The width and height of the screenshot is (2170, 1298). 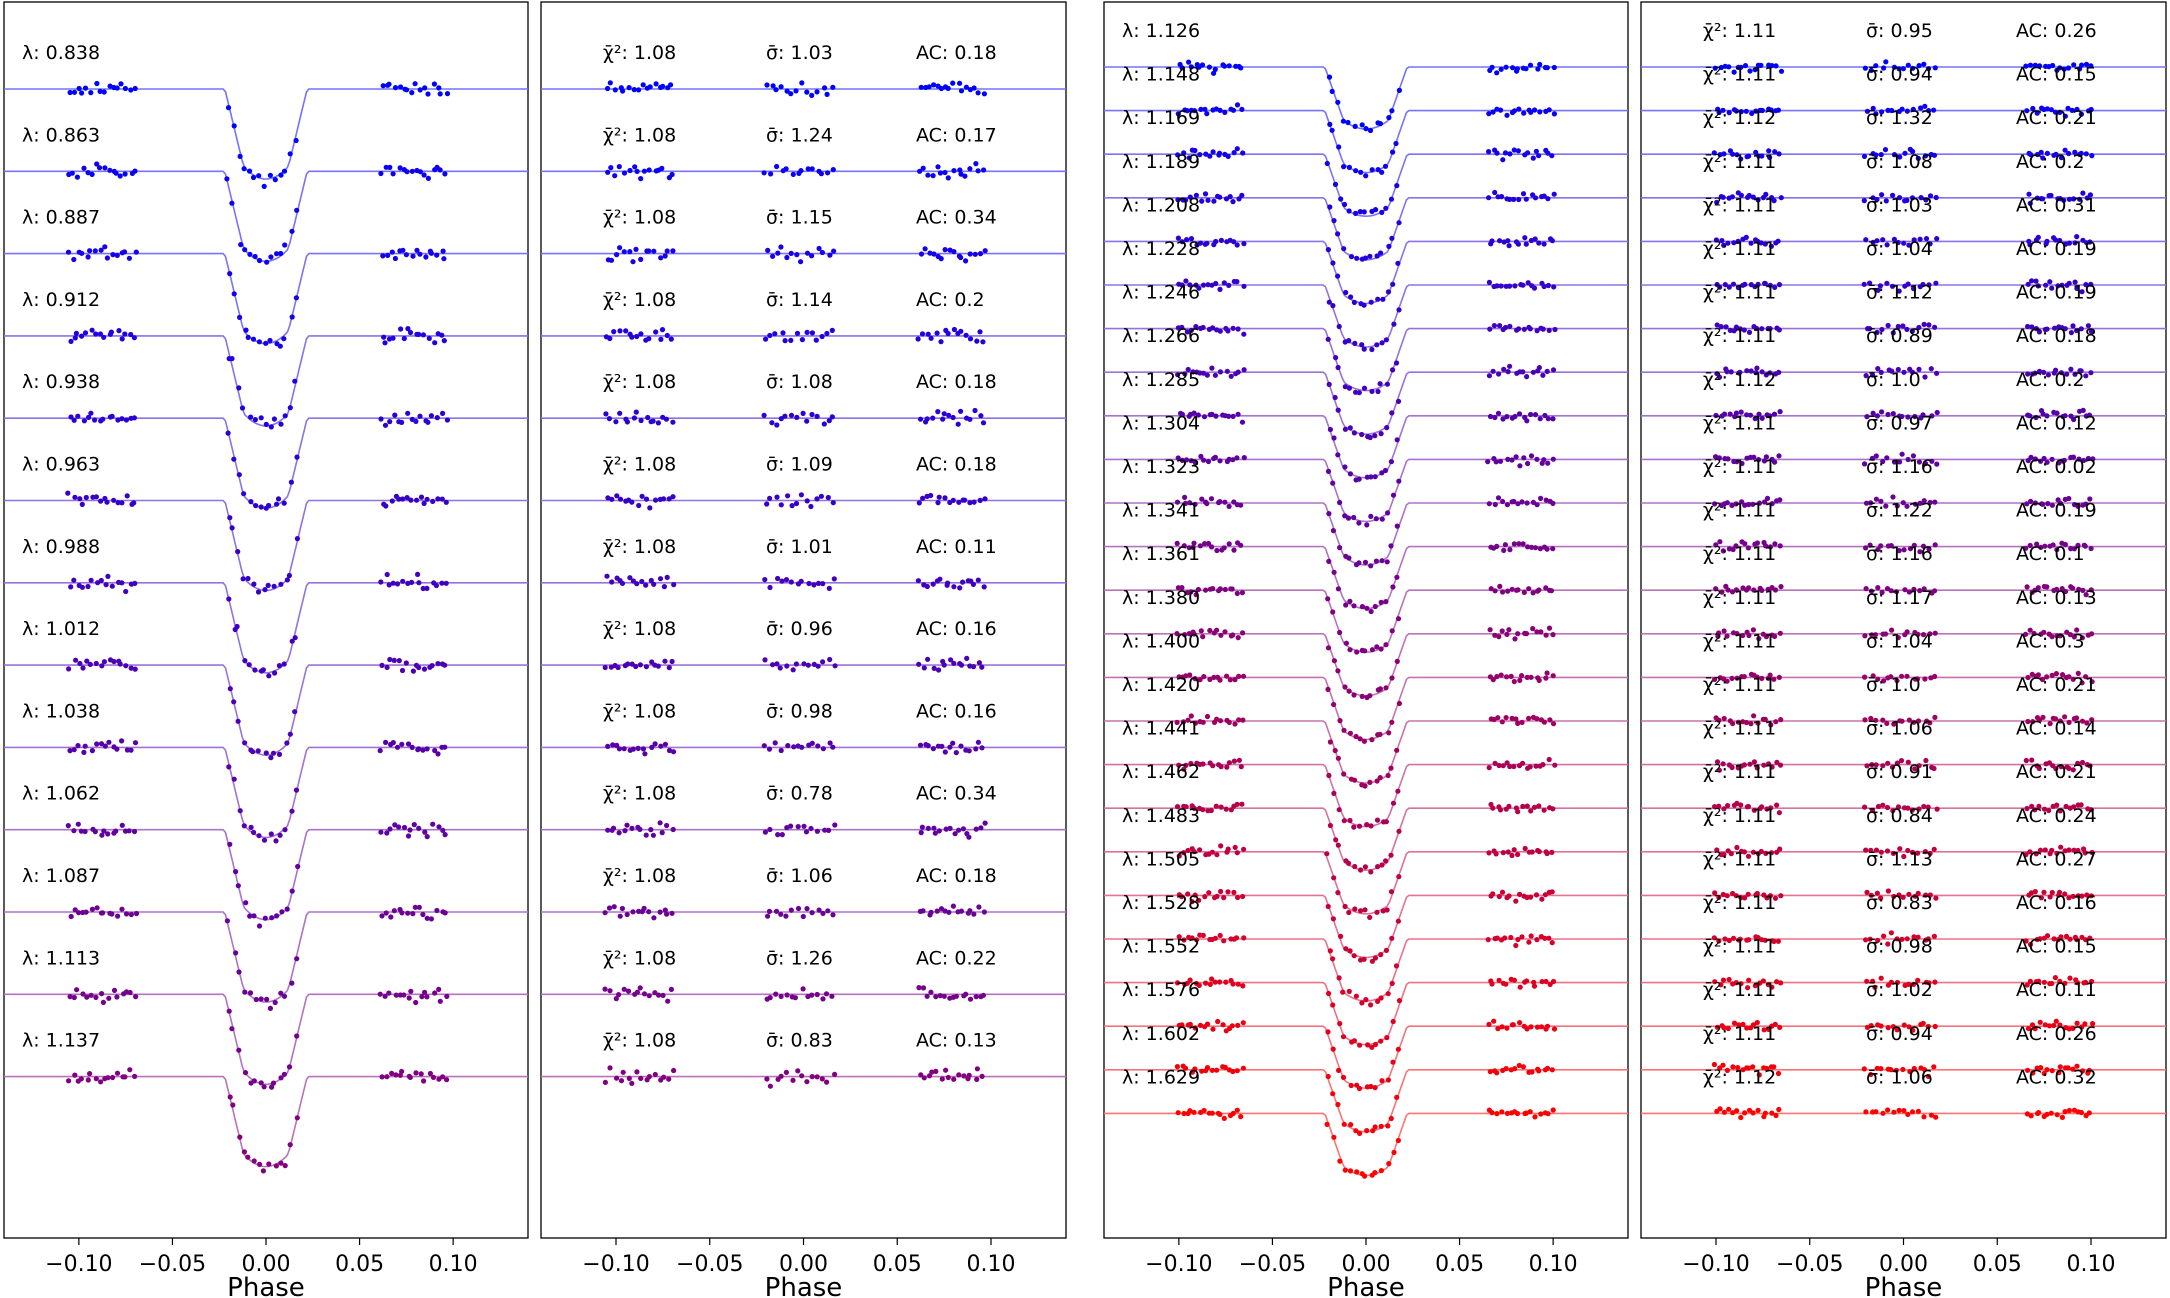 I want to click on ac-label: AC: 0.16, so click(x=956, y=711).